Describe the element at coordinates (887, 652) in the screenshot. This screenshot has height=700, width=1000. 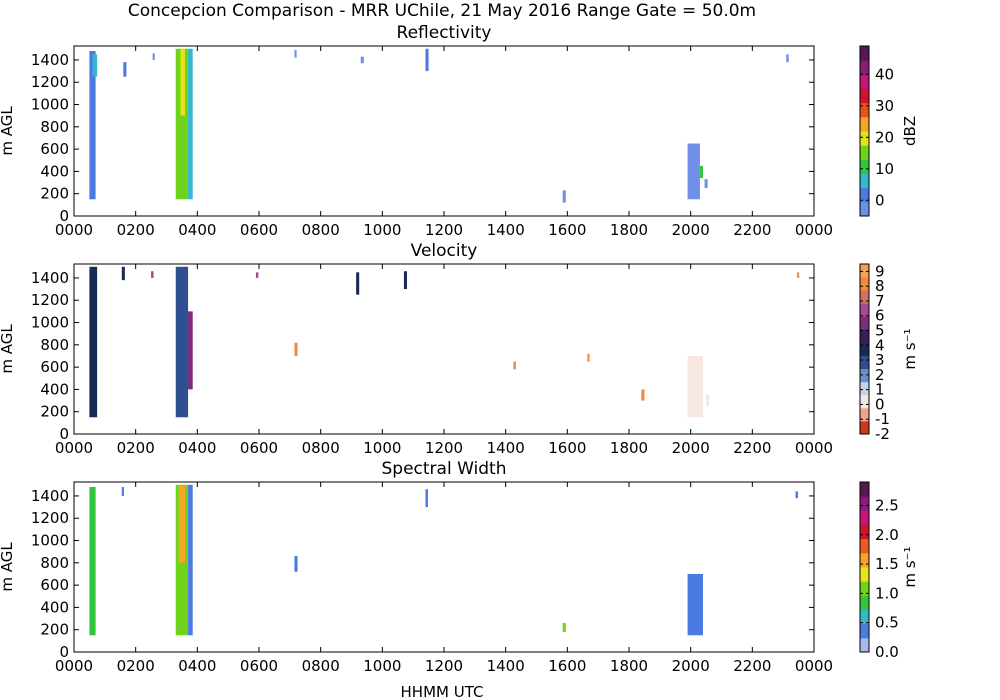
I see `colorbar-tick-label: 0.0` at that location.